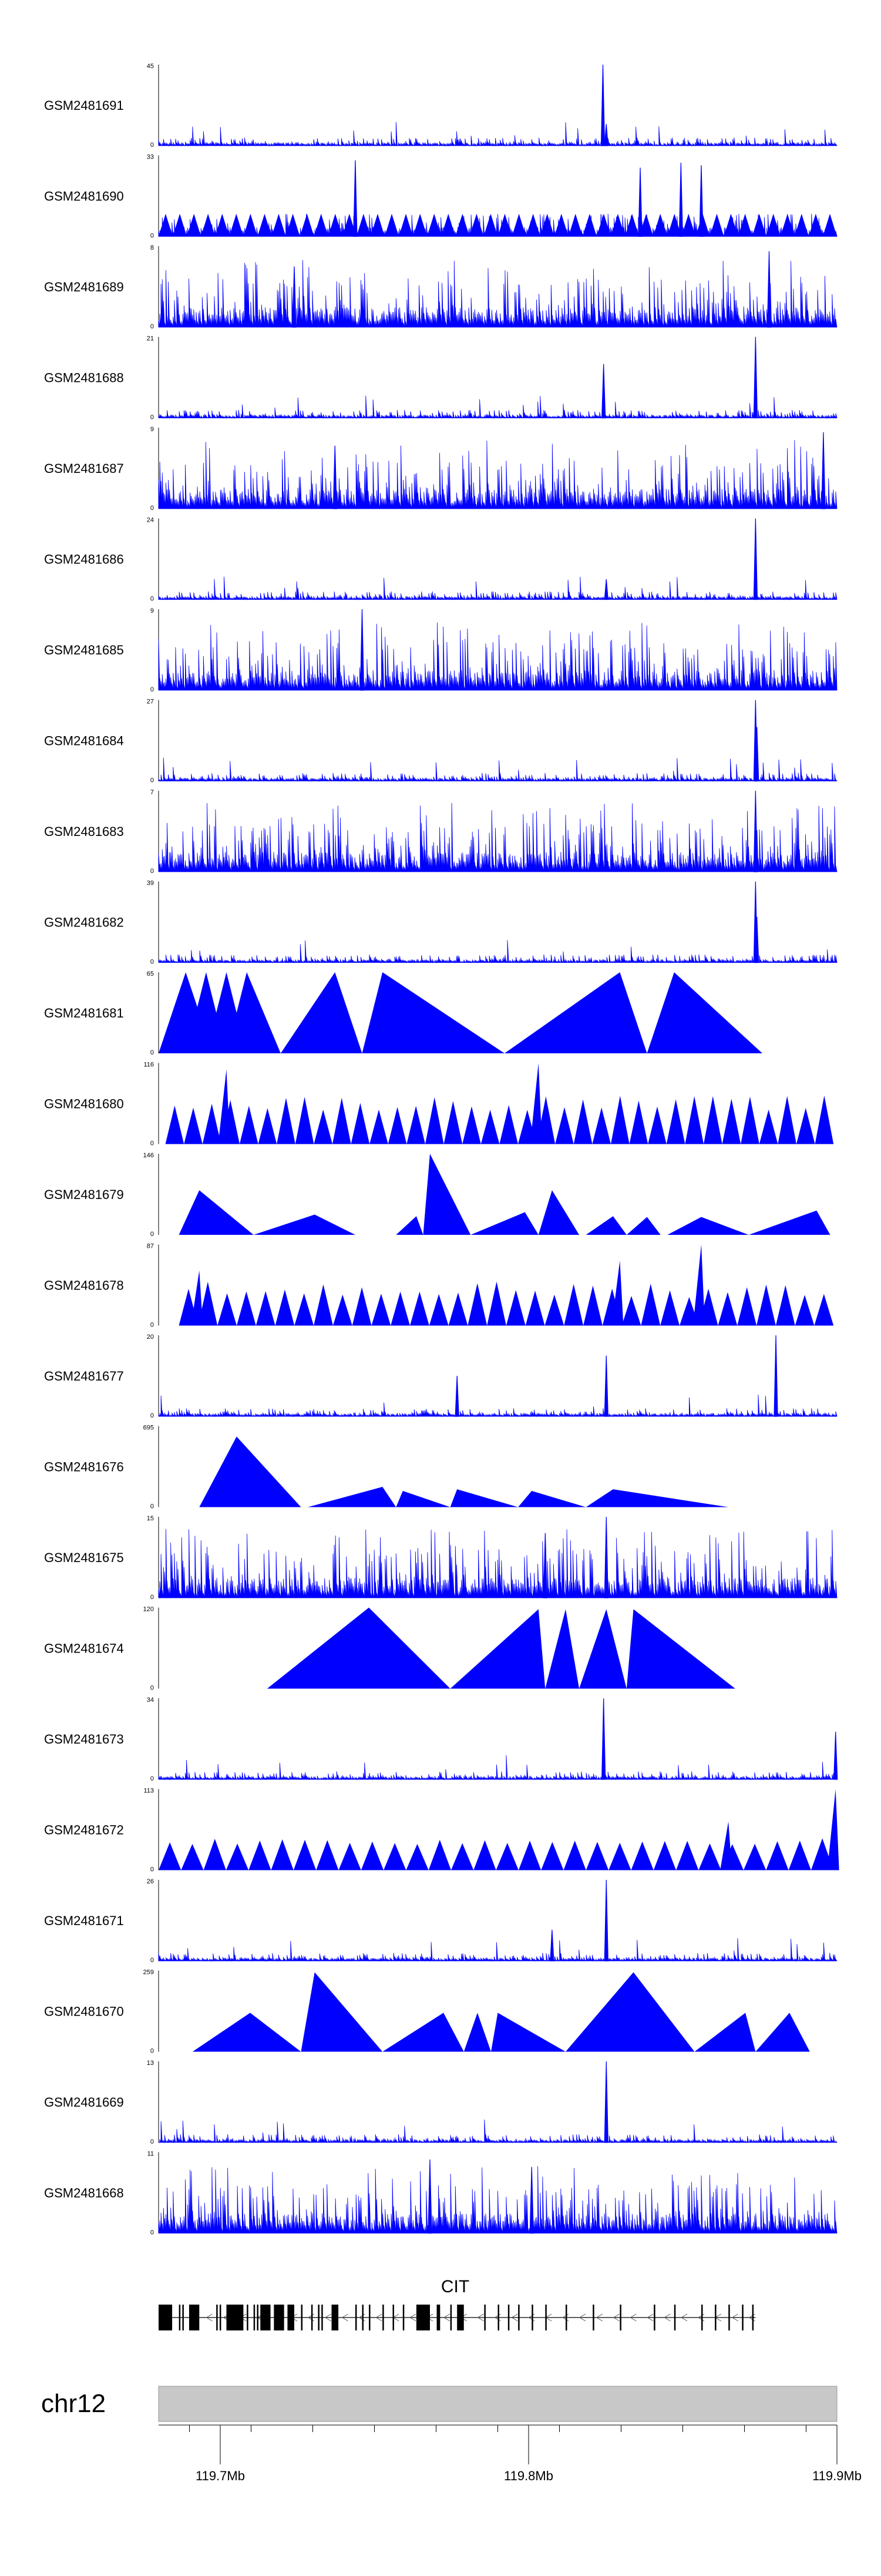  I want to click on y-max-label: 13, so click(150, 2063).